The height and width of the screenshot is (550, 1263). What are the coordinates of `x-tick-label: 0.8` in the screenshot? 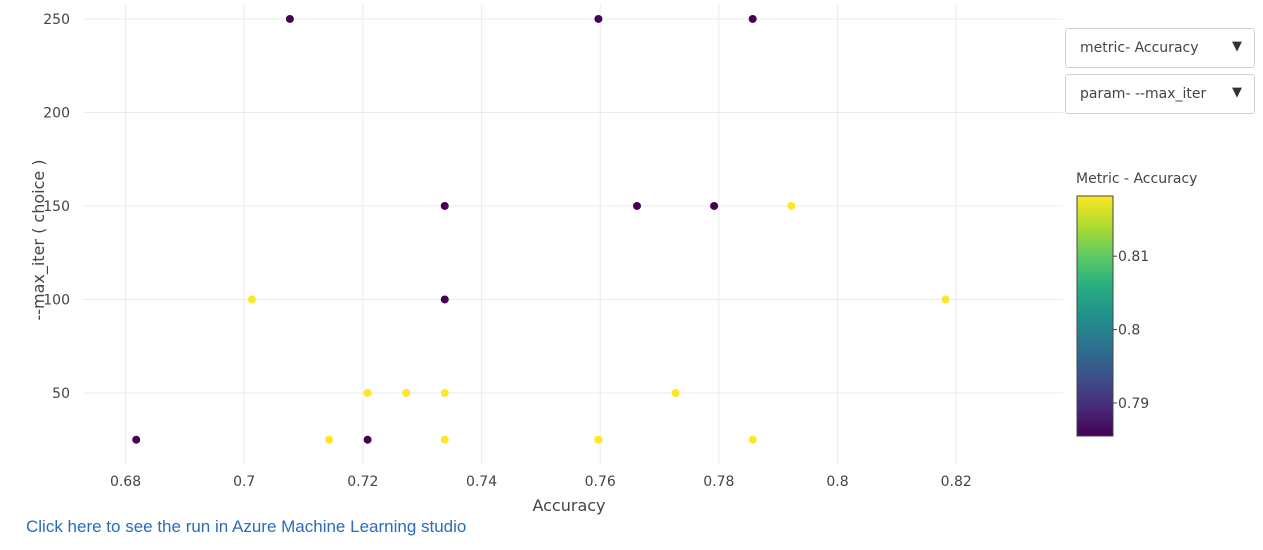 It's located at (837, 482).